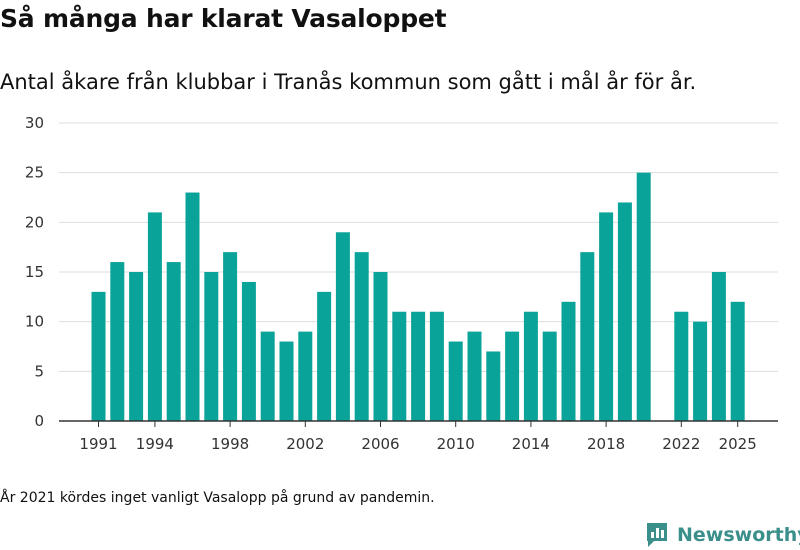 This screenshot has width=800, height=550. What do you see at coordinates (248, 351) in the screenshot?
I see `bar-1999` at bounding box center [248, 351].